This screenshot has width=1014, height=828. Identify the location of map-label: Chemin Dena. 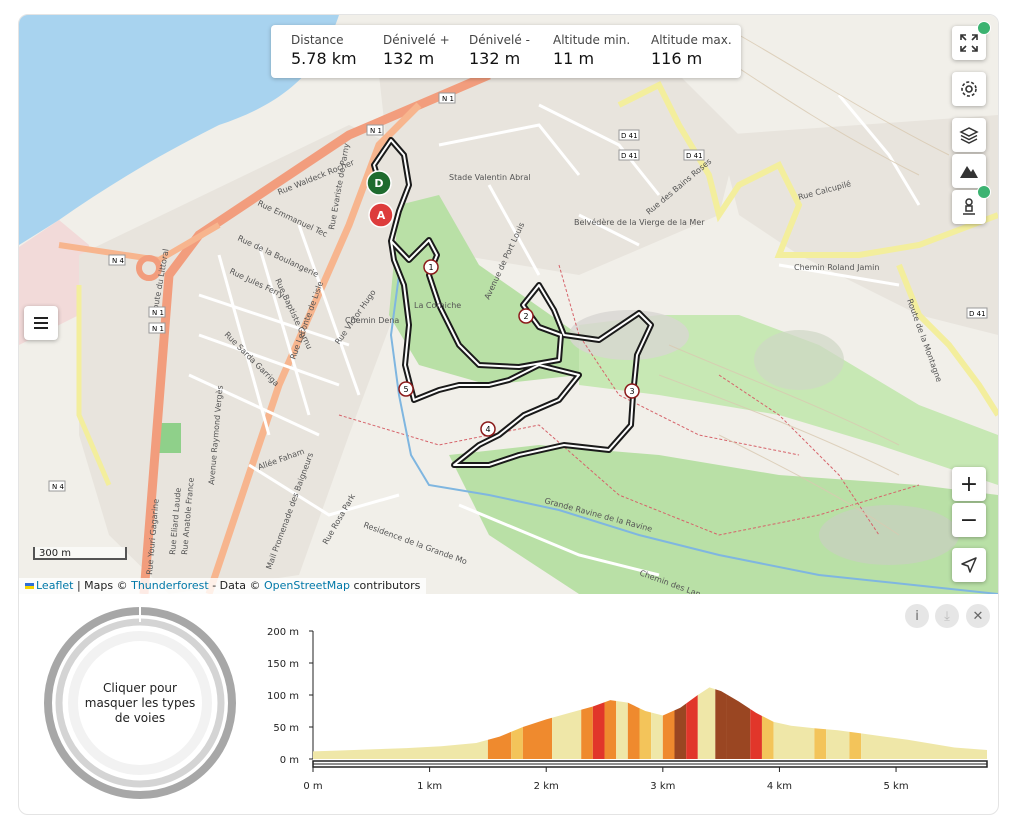
(372, 320).